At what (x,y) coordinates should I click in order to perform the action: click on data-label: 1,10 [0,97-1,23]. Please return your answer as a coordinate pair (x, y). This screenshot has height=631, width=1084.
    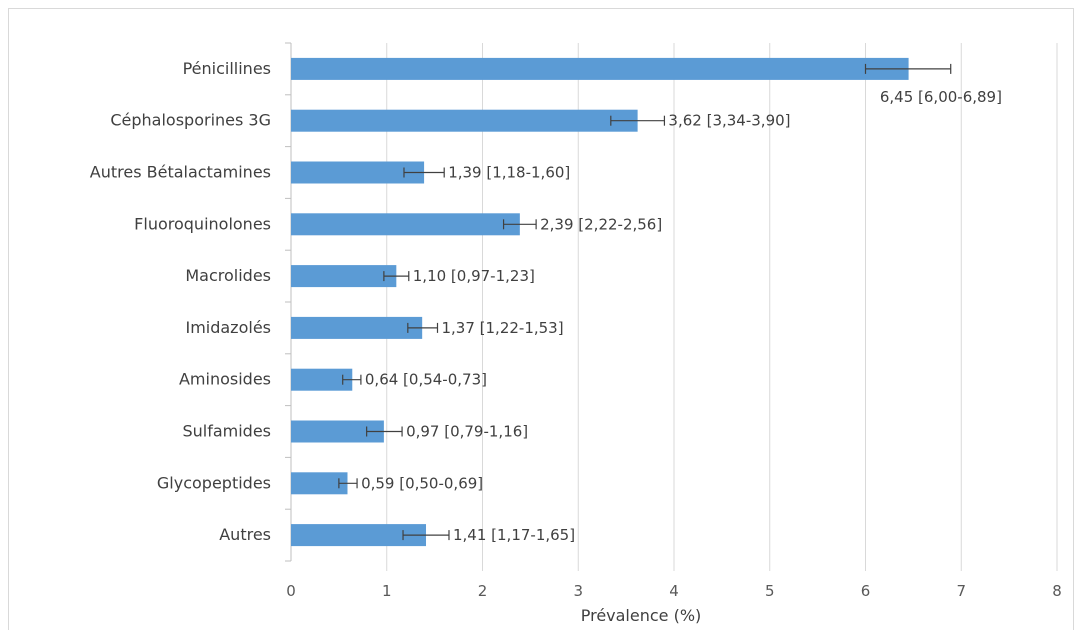
    Looking at the image, I should click on (474, 276).